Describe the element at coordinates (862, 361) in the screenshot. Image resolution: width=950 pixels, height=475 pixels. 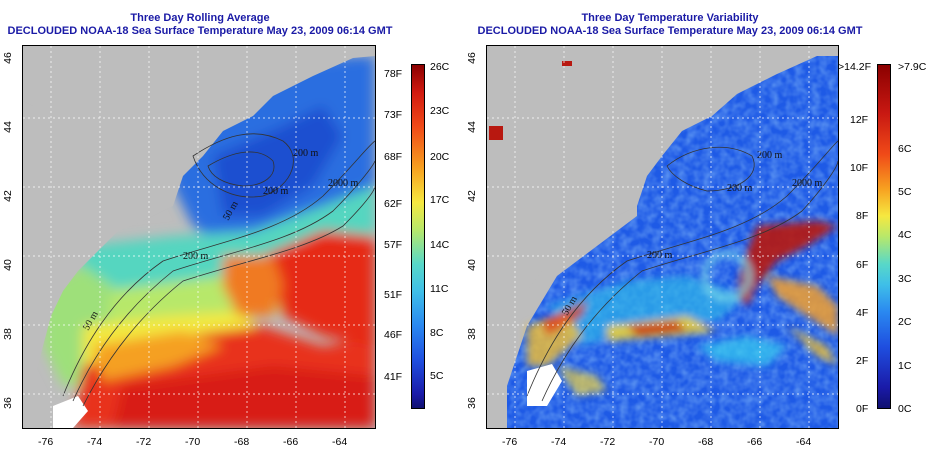
I see `colorbar-f-label: 2F` at that location.